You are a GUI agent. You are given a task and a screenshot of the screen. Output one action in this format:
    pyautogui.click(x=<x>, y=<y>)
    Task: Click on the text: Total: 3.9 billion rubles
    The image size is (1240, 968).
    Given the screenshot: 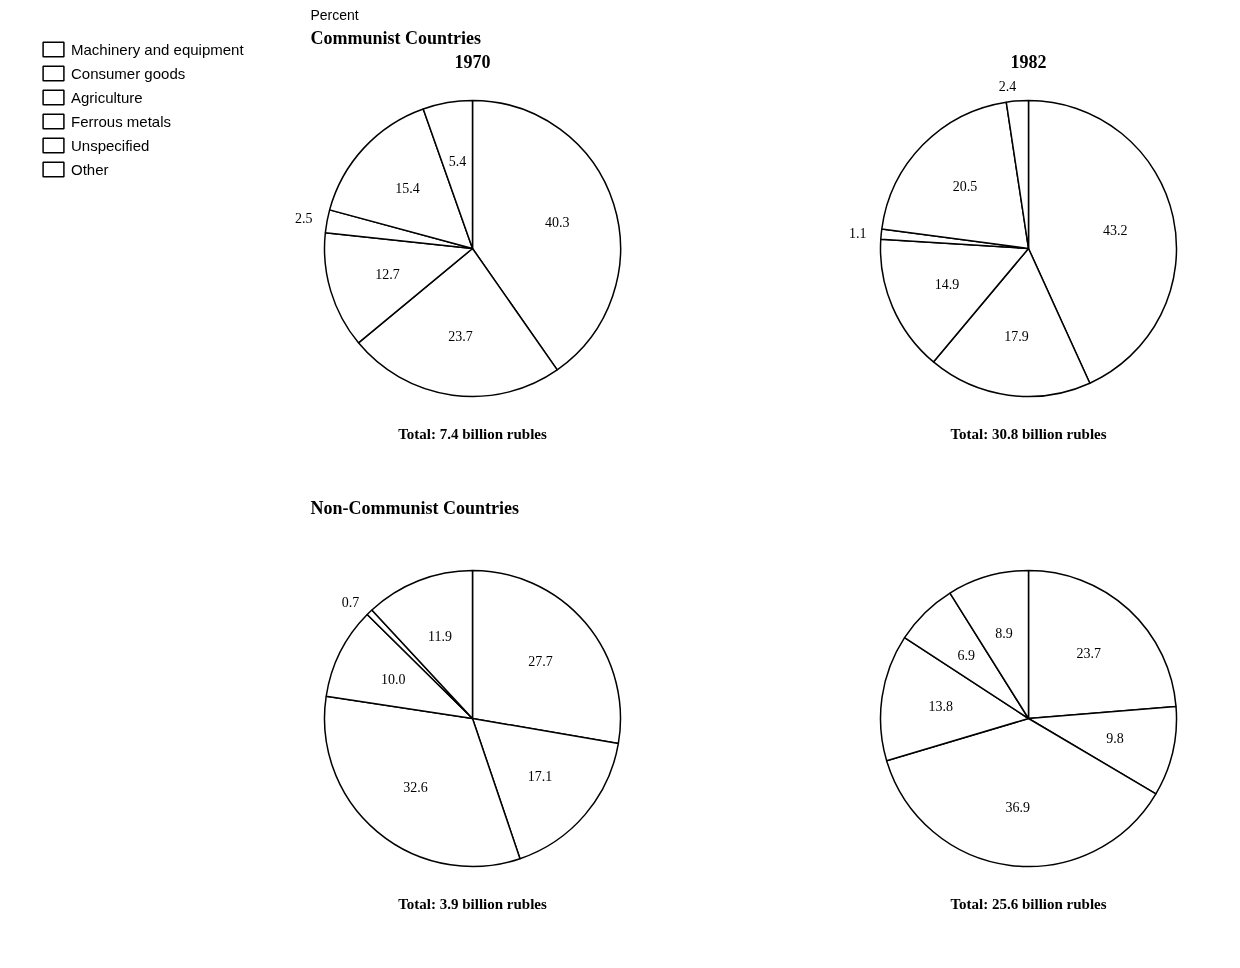 What is the action you would take?
    pyautogui.click(x=472, y=903)
    